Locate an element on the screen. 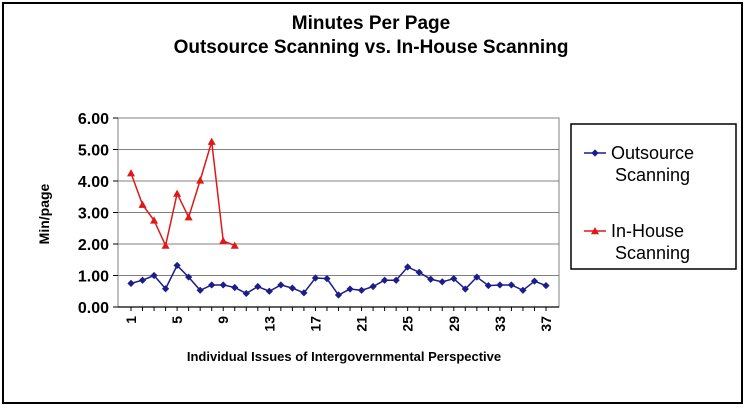 This screenshot has height=408, width=747. y-tick-label: 3.00 is located at coordinates (93, 214).